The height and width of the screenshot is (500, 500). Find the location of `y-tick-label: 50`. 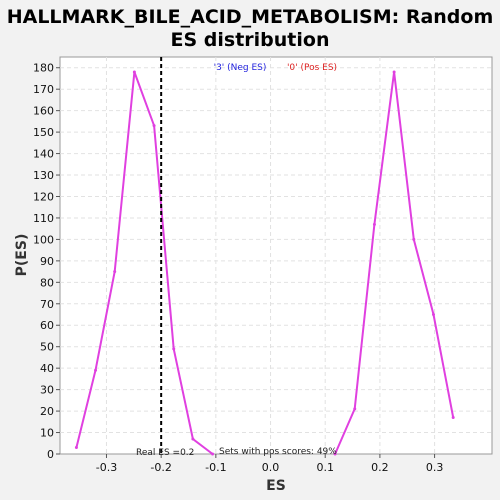

y-tick-label: 50 is located at coordinates (47, 347).